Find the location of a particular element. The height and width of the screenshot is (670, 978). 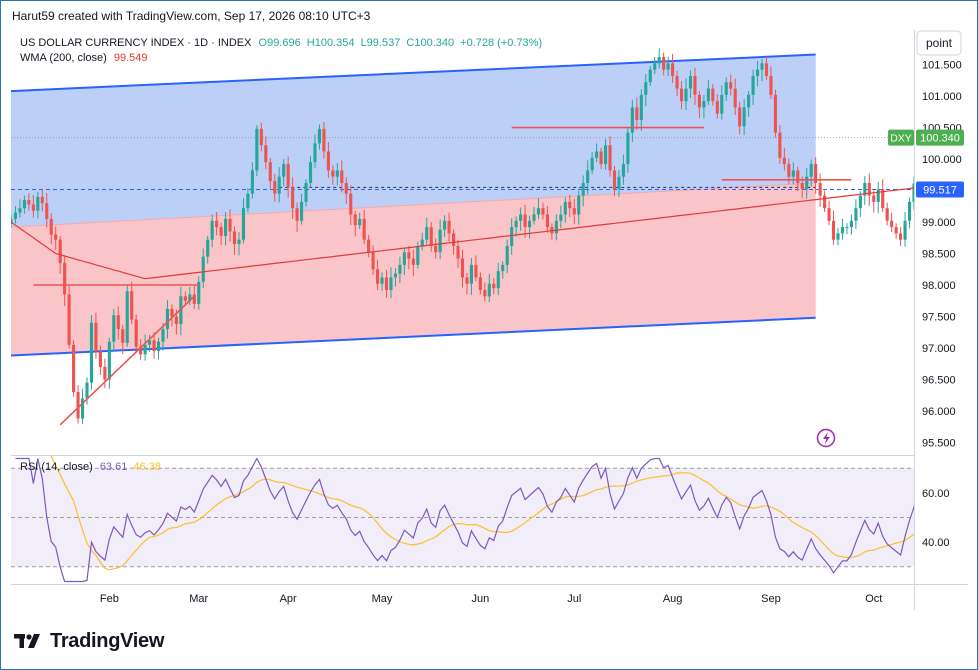

time-tick-label: Feb is located at coordinates (109, 599).